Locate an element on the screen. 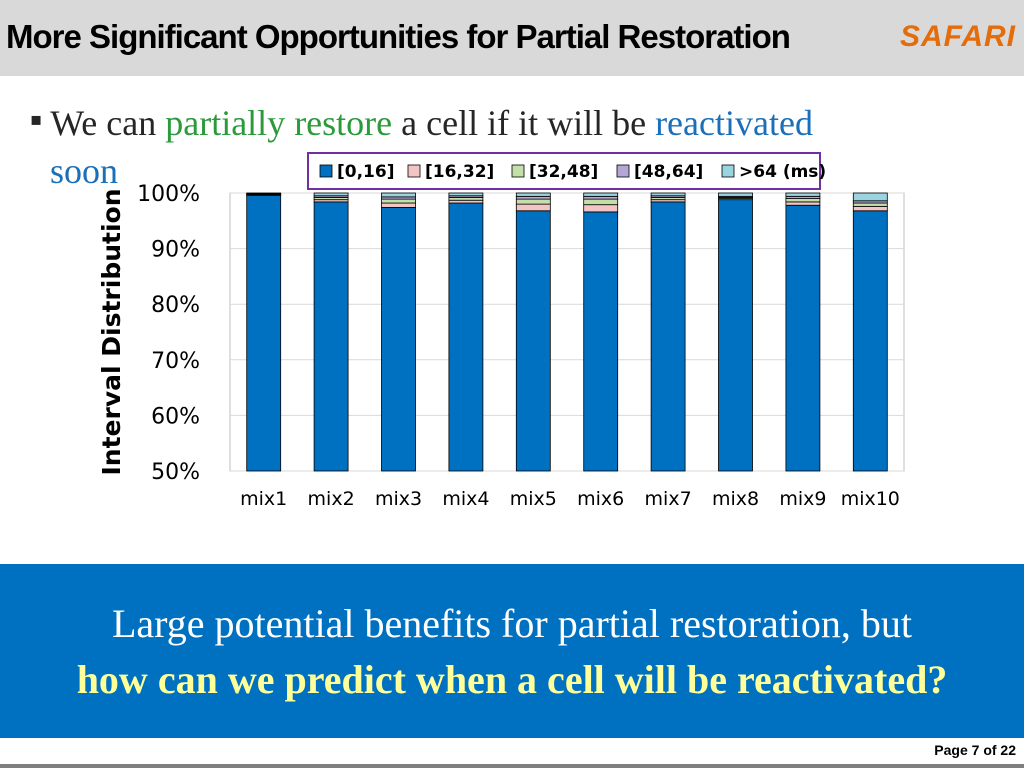  y-tick-label: 90% is located at coordinates (175, 250).